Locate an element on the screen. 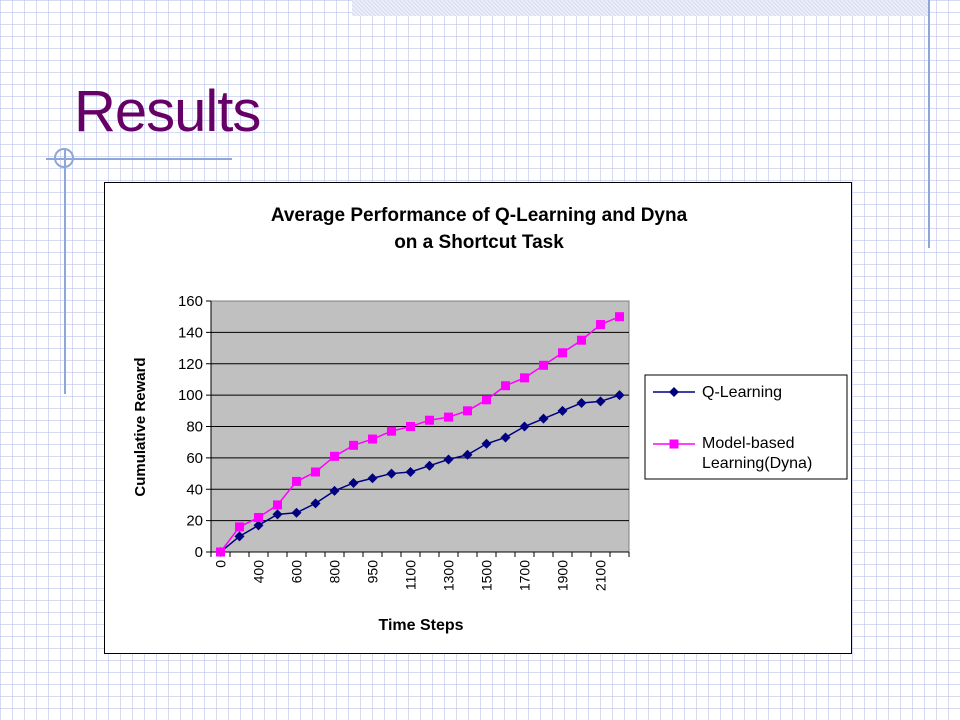 The height and width of the screenshot is (720, 960). decorative-ring is located at coordinates (64, 158).